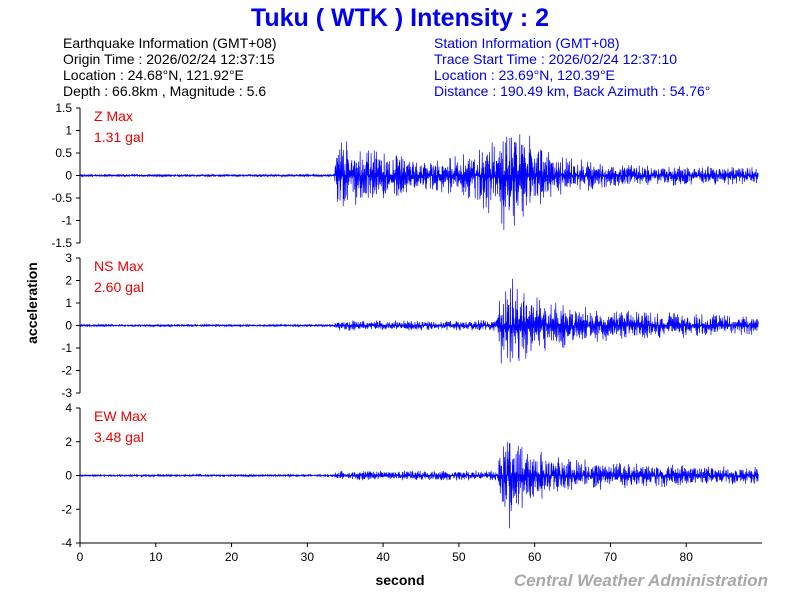  Describe the element at coordinates (119, 437) in the screenshot. I see `max-value-ew: 3.48 gal` at that location.